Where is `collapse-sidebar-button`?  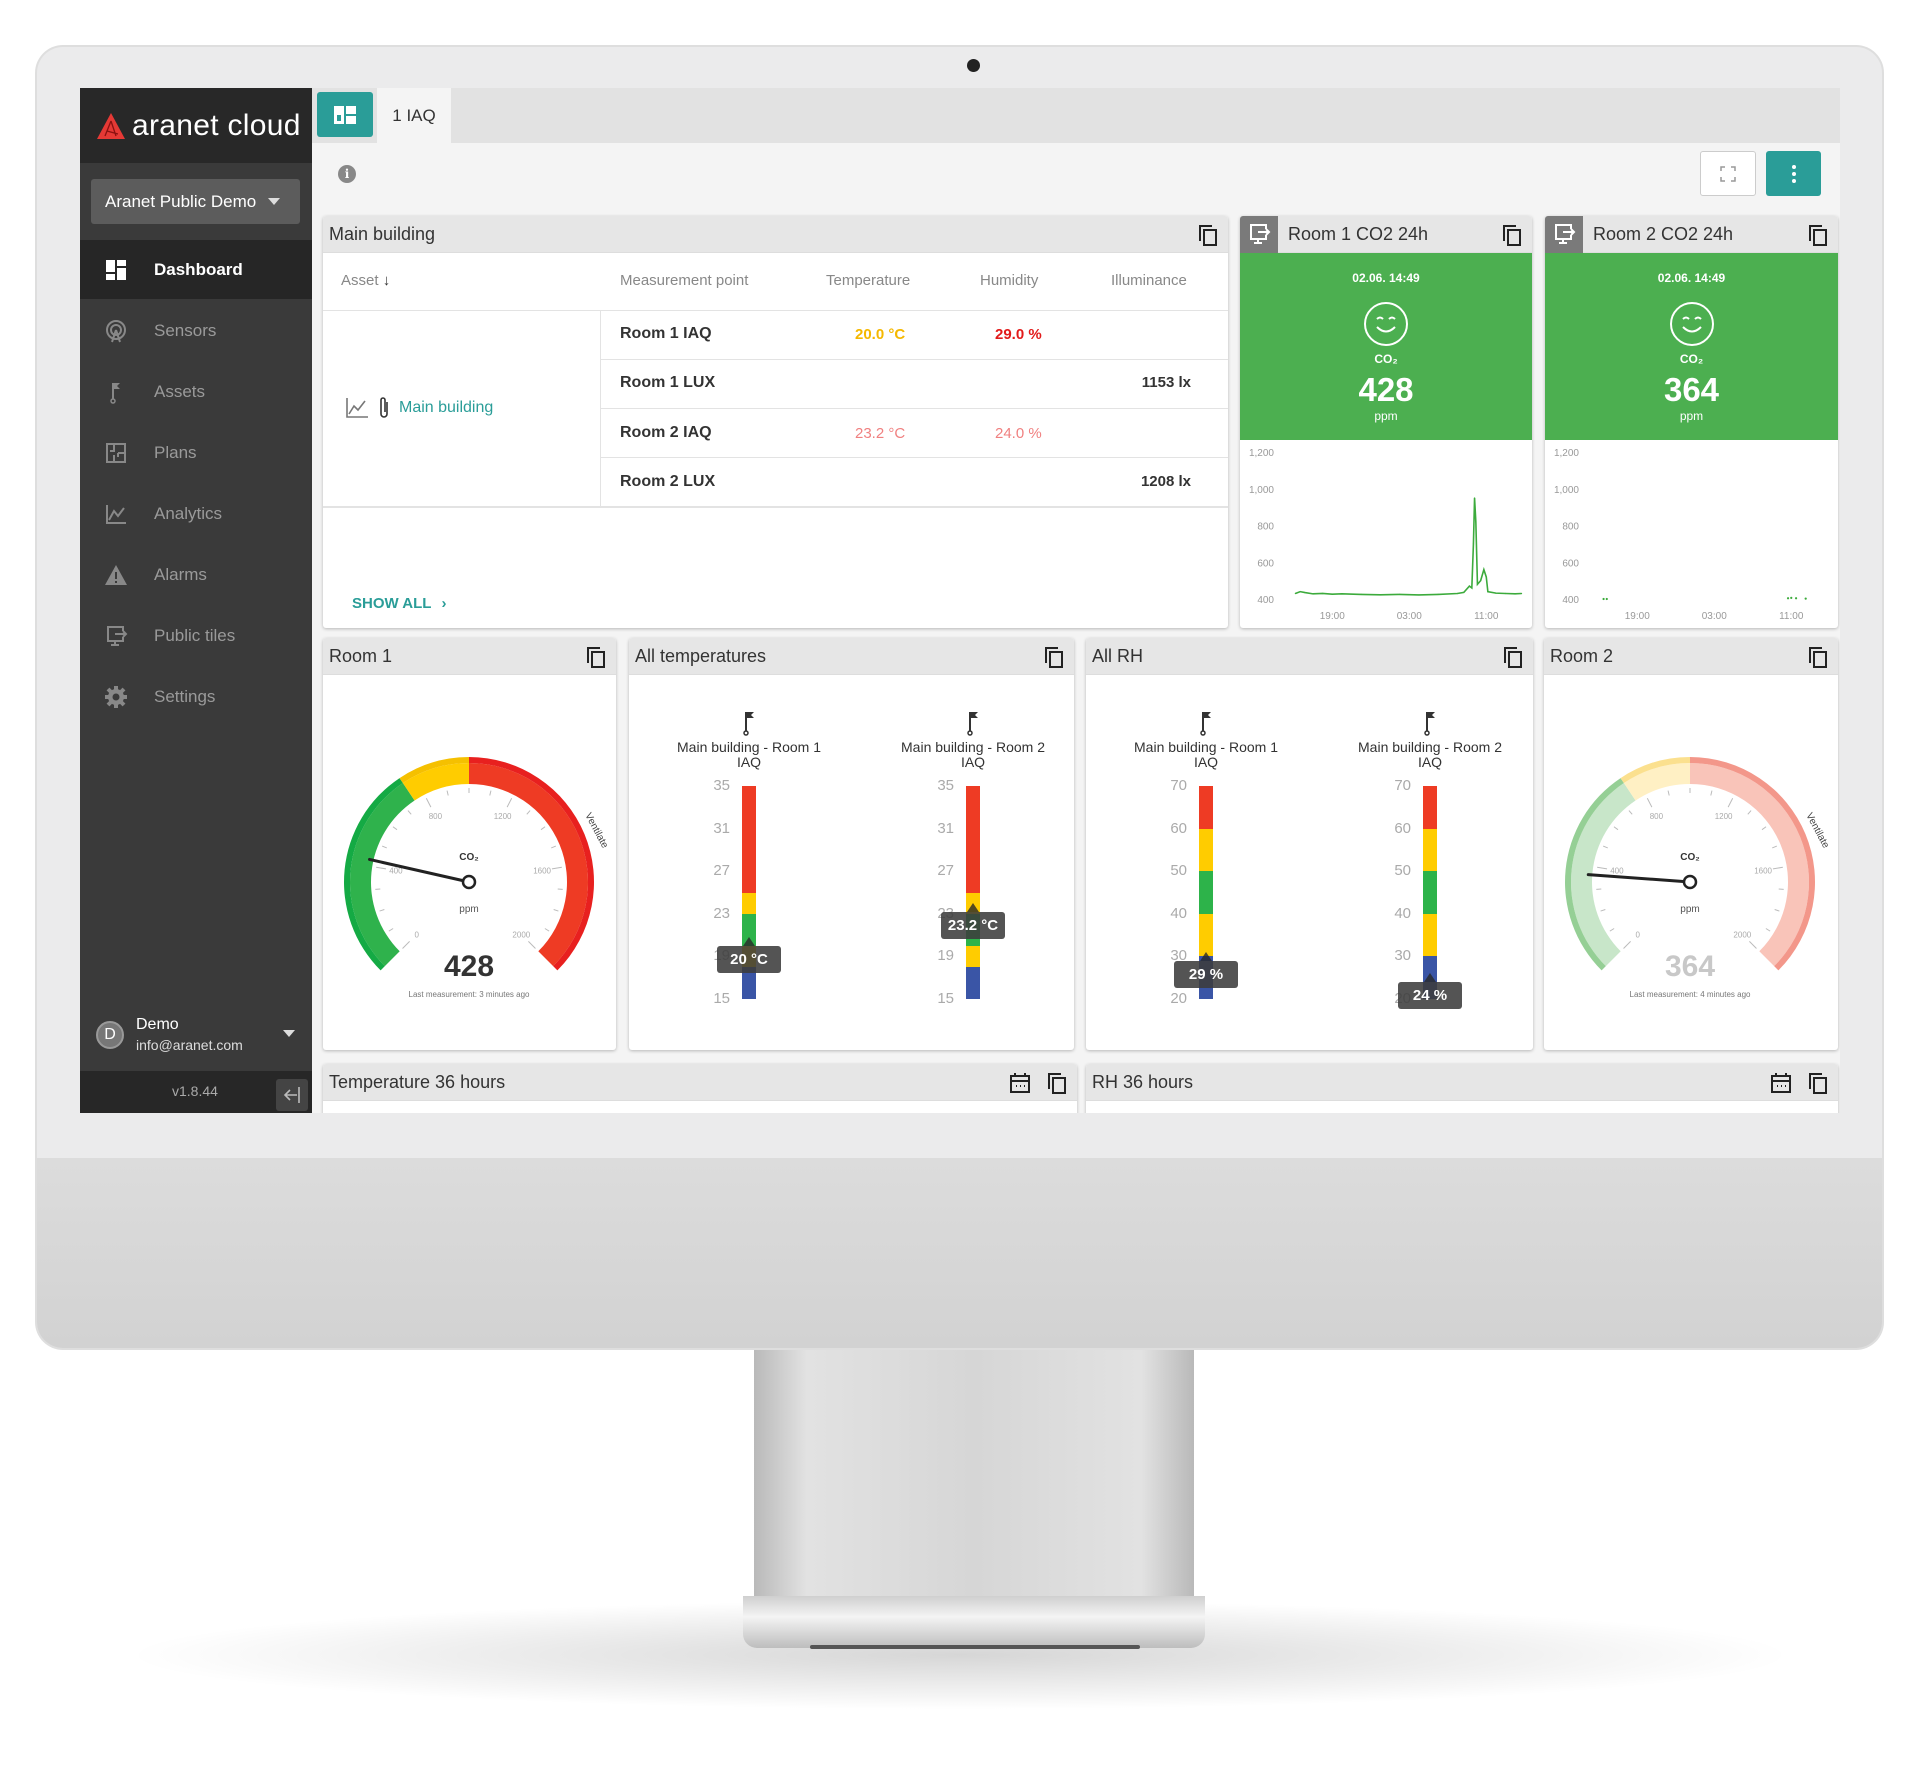
collapse-sidebar-button is located at coordinates (292, 1095).